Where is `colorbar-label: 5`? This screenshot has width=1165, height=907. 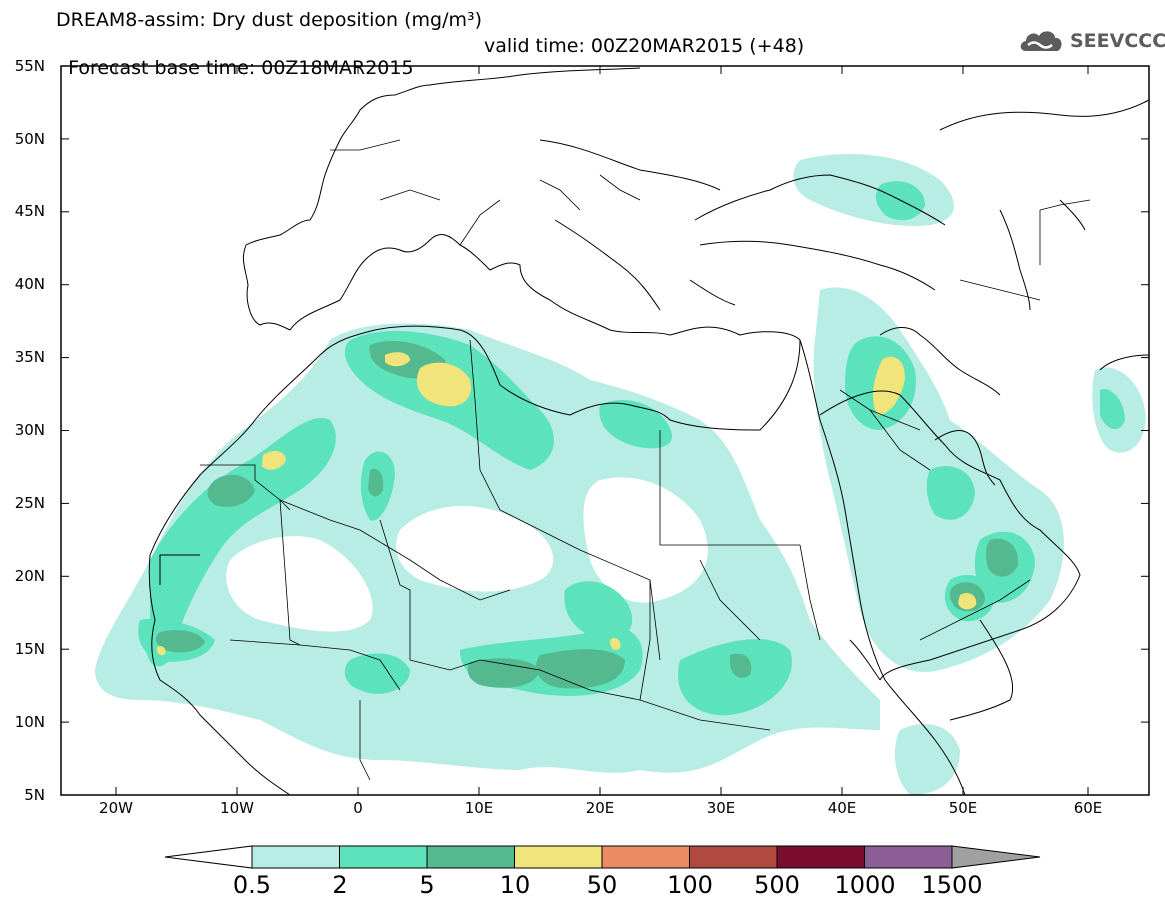
colorbar-label: 5 is located at coordinates (426, 885).